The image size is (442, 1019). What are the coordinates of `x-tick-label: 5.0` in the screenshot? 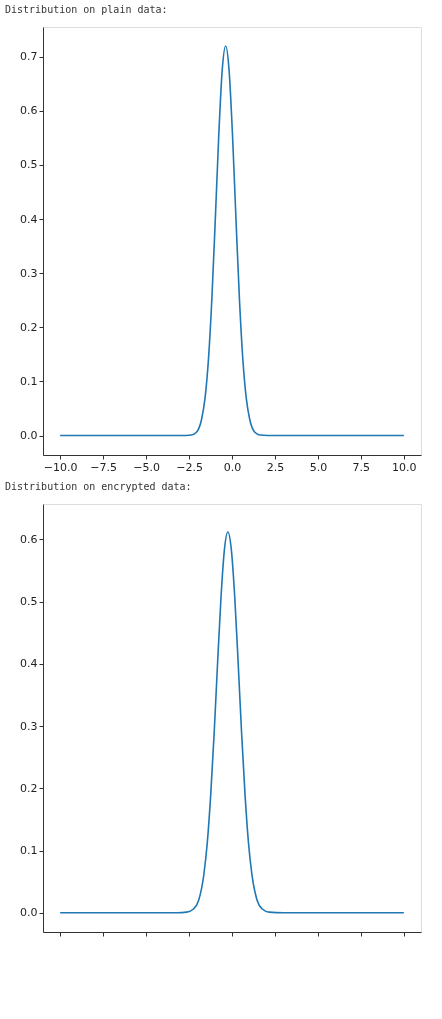 It's located at (318, 467).